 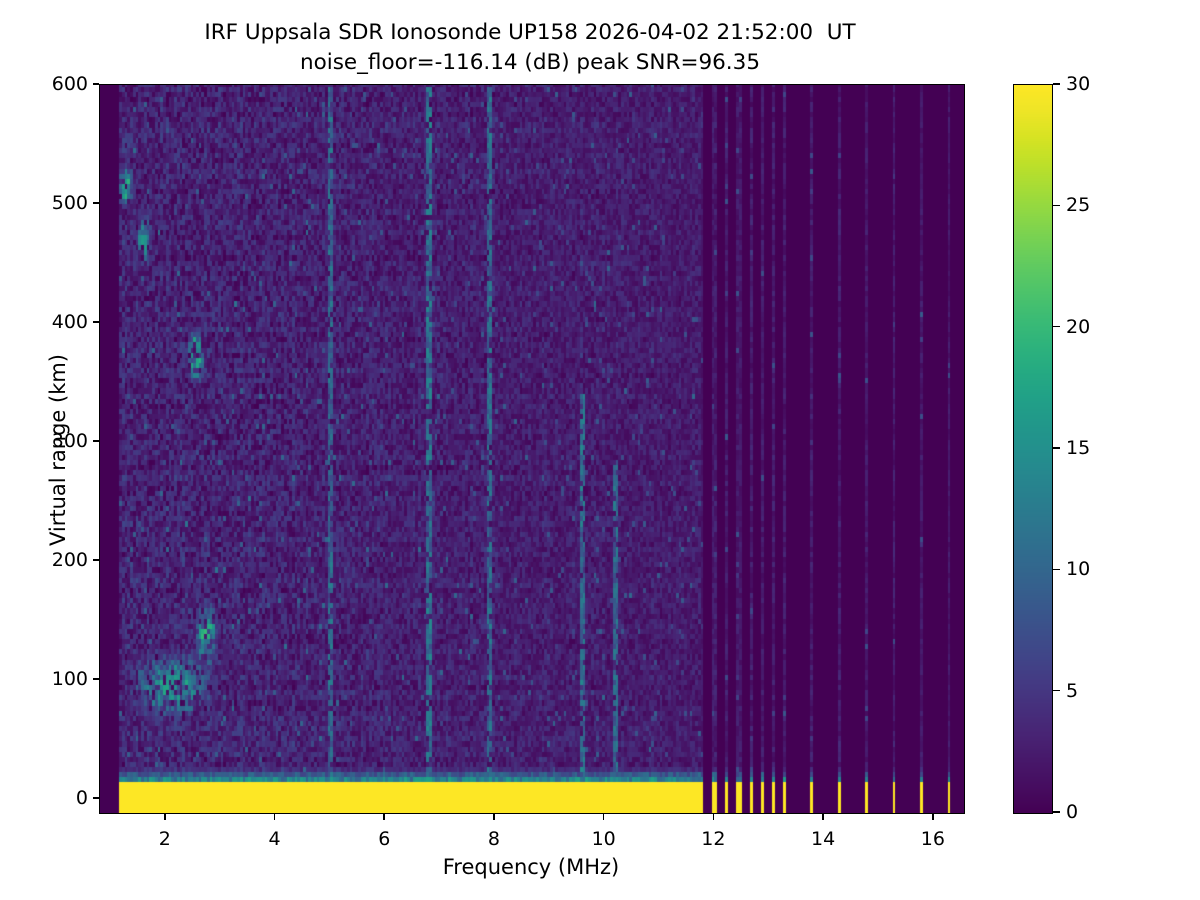 What do you see at coordinates (274, 839) in the screenshot?
I see `x-tick-label: 4` at bounding box center [274, 839].